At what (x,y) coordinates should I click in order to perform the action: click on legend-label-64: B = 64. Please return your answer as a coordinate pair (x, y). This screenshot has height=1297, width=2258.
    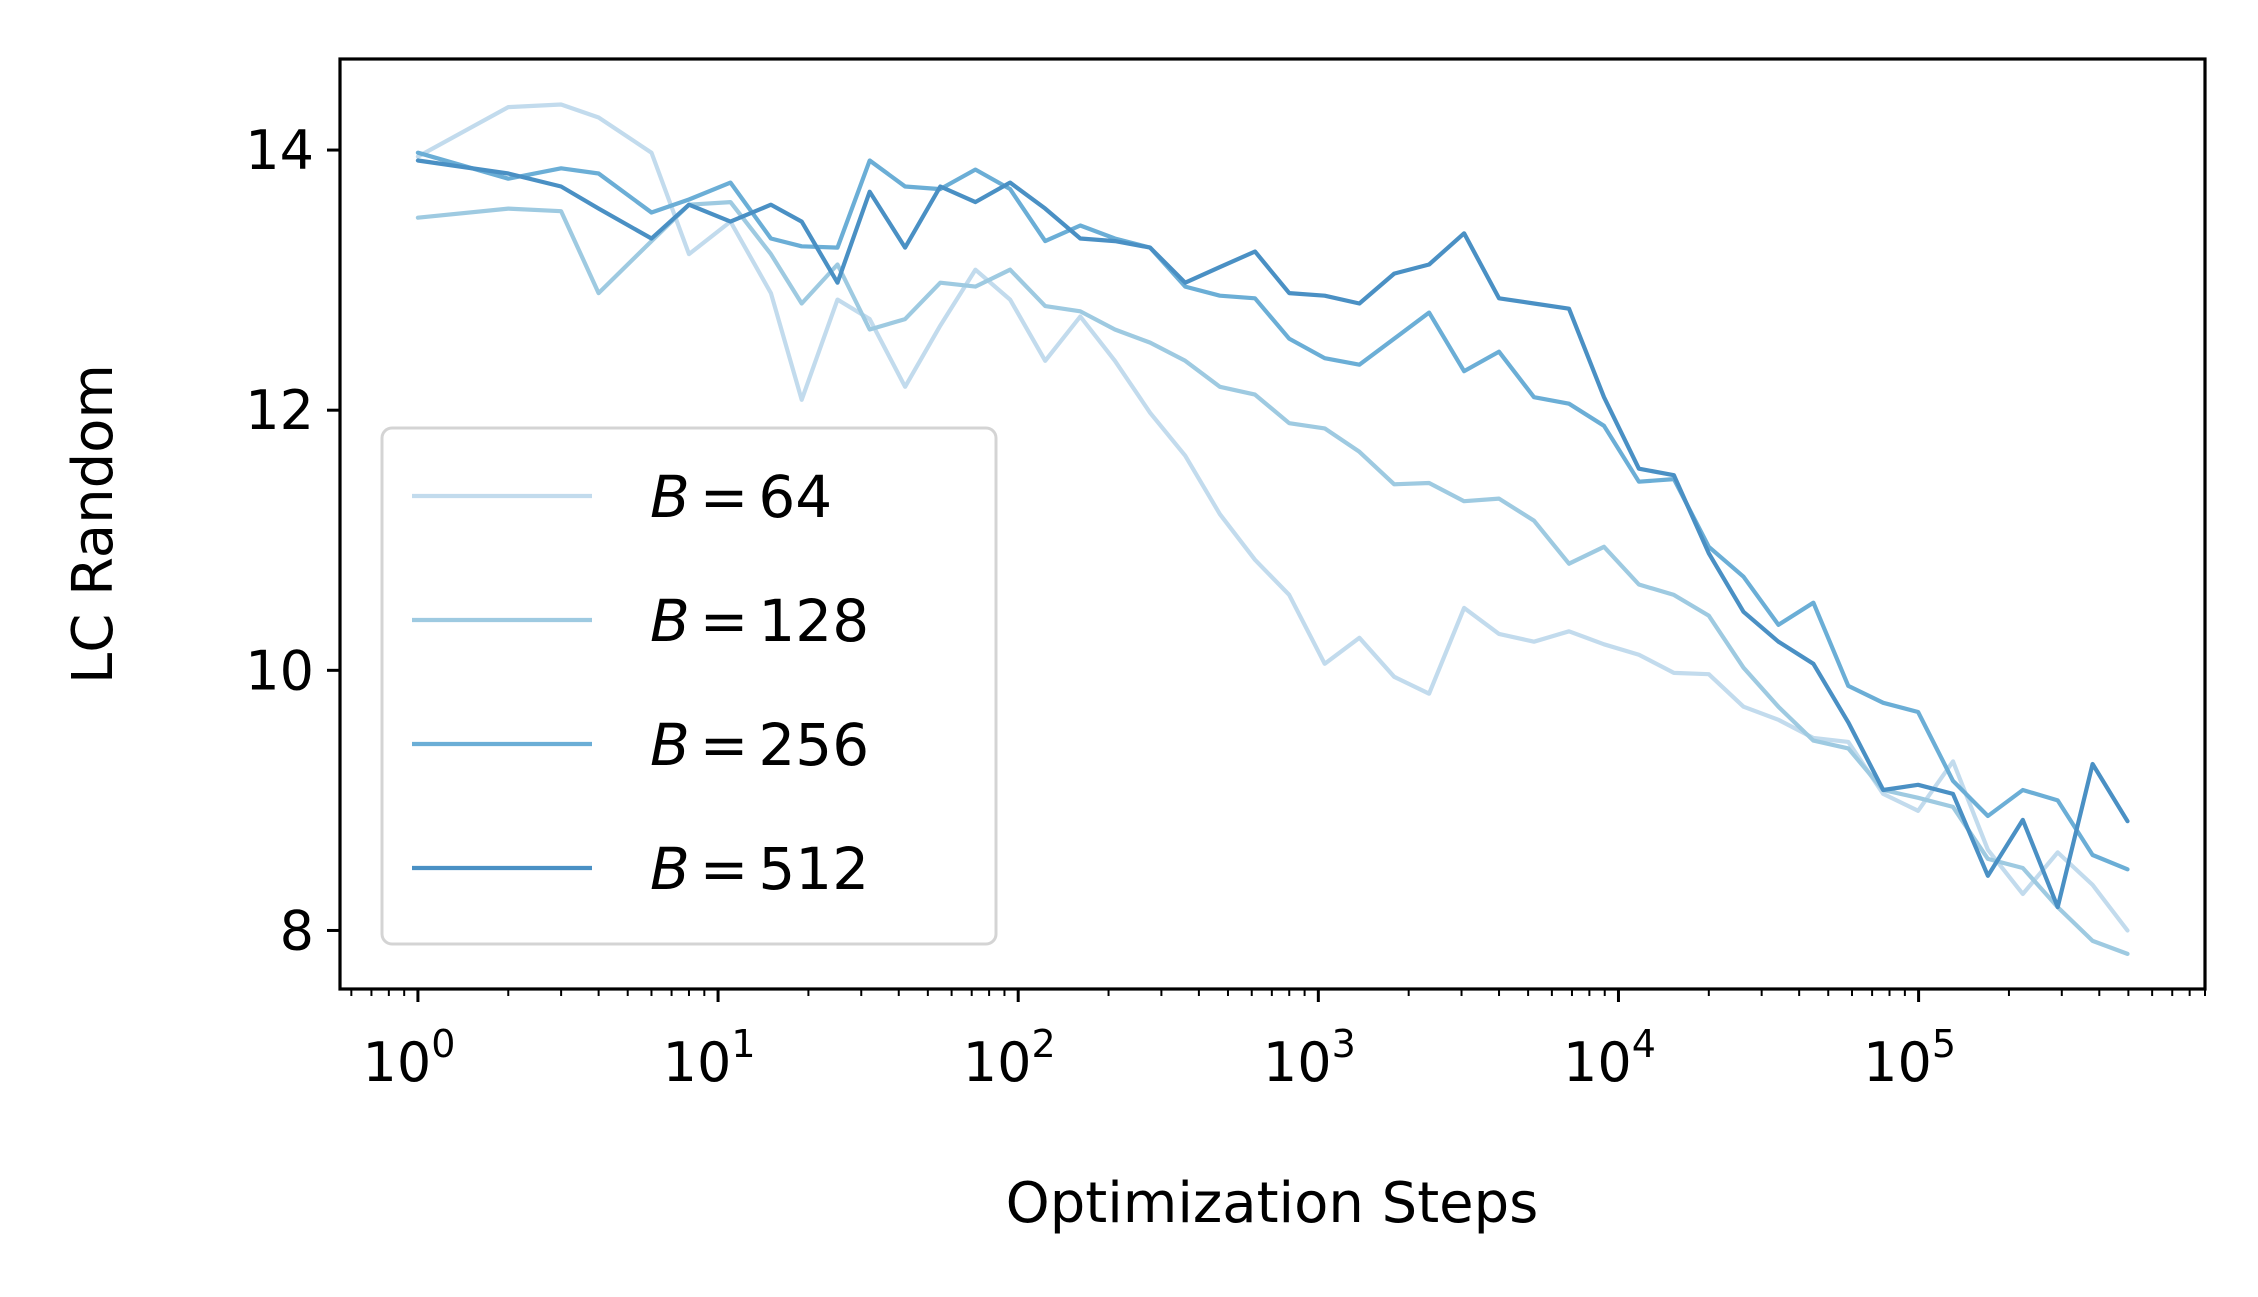
    Looking at the image, I should click on (741, 497).